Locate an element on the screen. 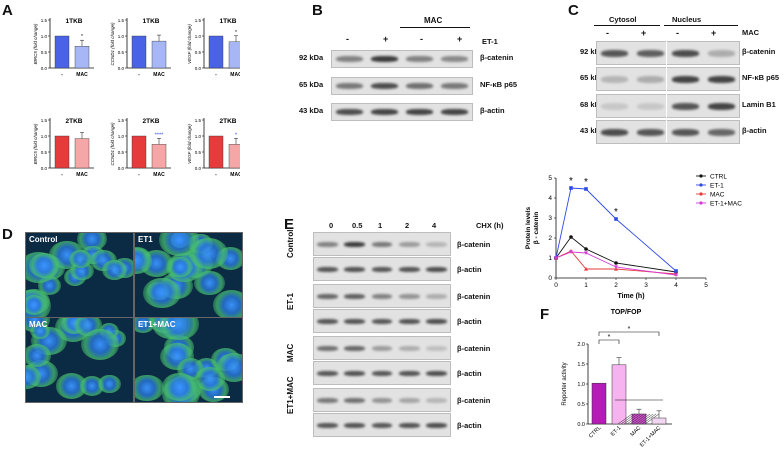  kda-marker: 68 kDa is located at coordinates (592, 104).